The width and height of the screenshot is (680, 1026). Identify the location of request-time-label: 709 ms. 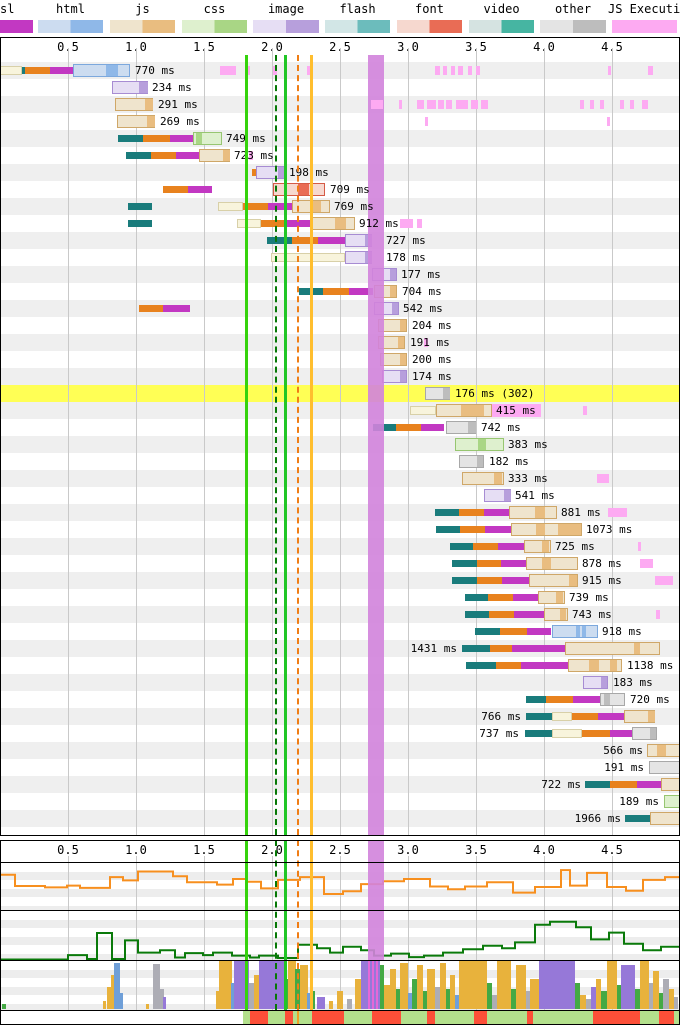
(350, 189).